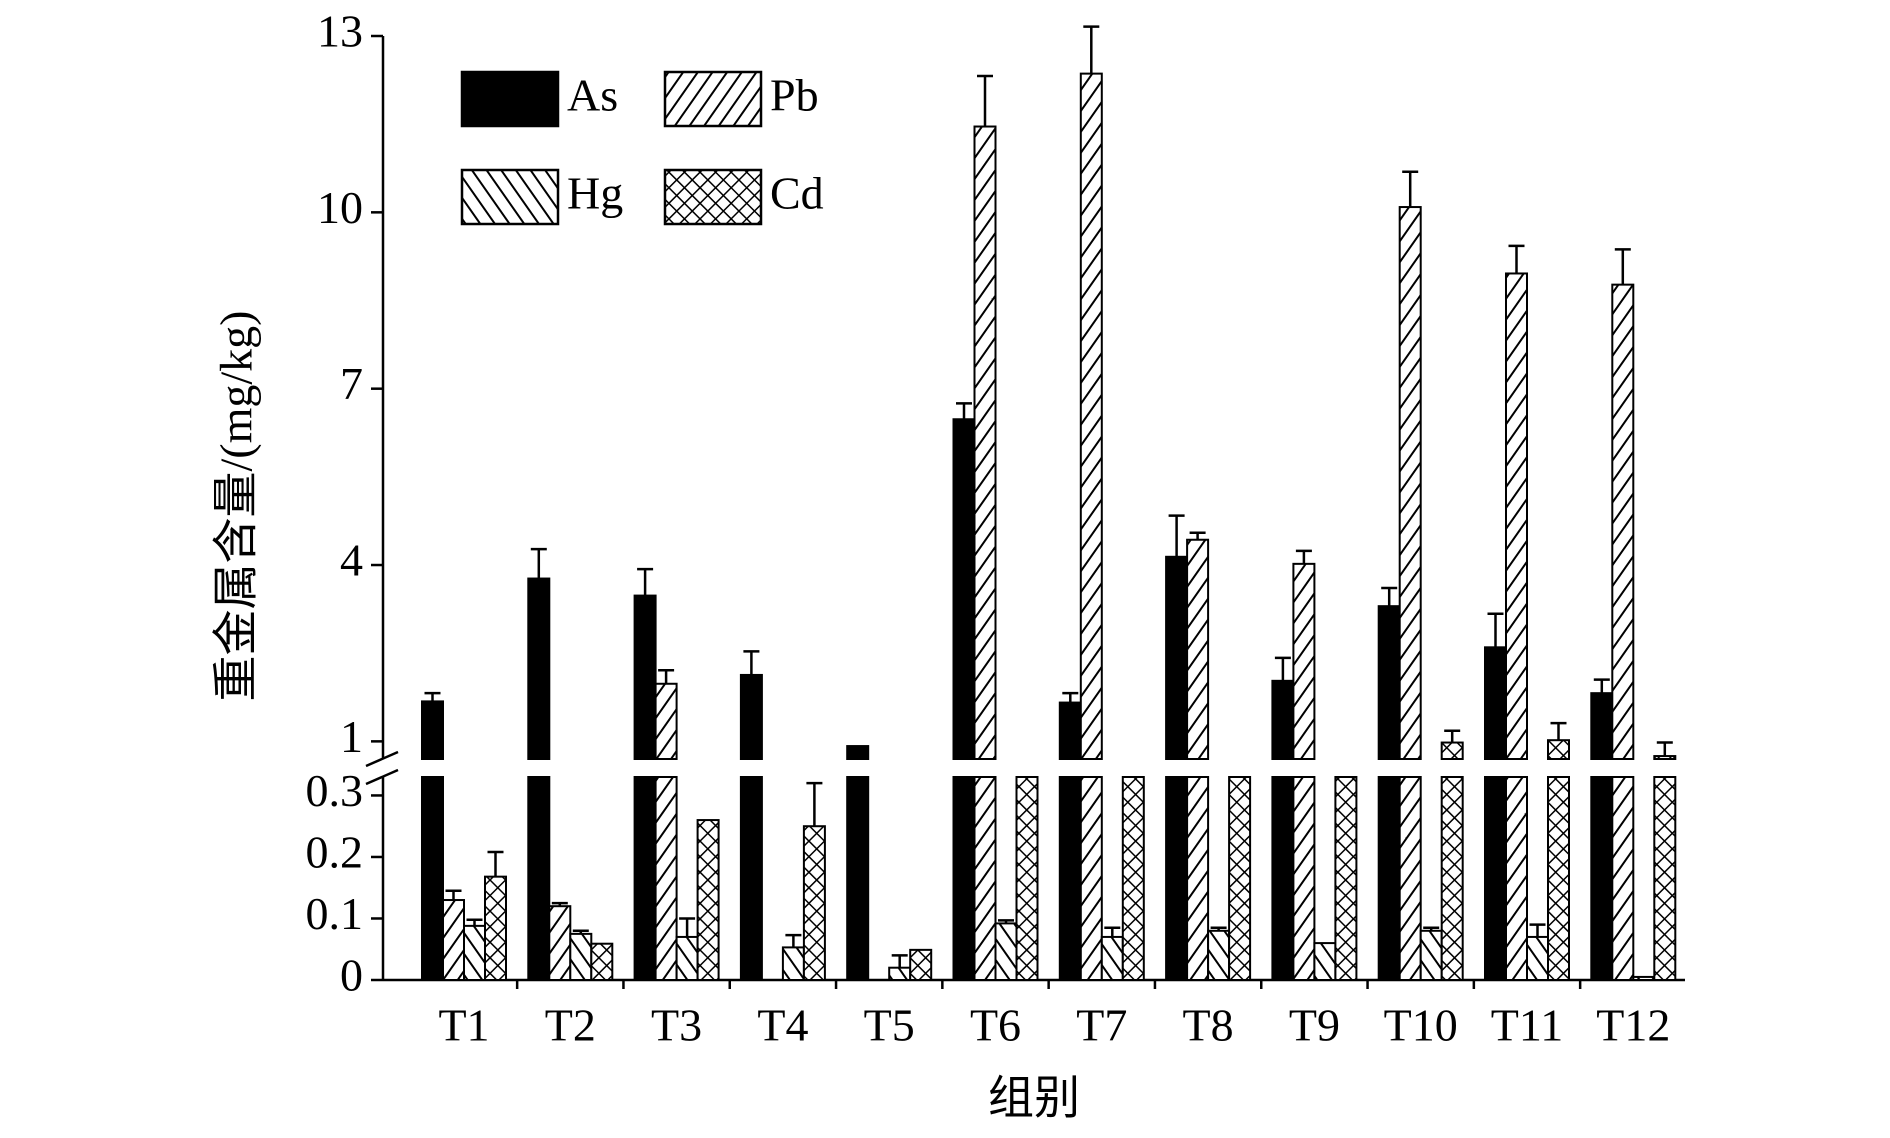  I want to click on y-axis-title: 重金属含量/(mg/kg), so click(236, 506).